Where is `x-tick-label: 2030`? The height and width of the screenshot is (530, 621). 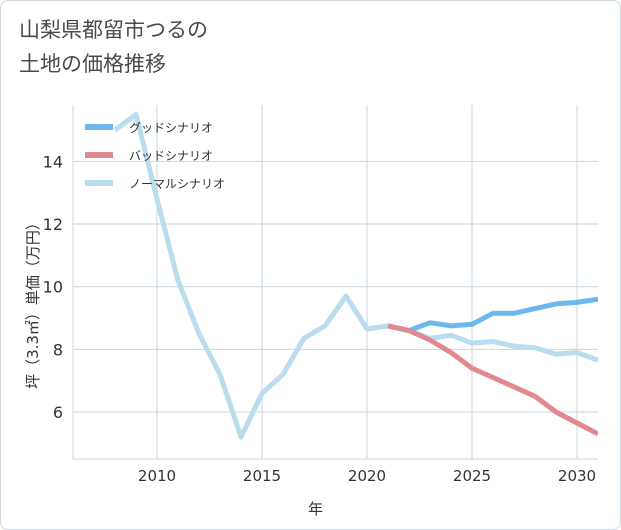
x-tick-label: 2030 is located at coordinates (577, 476).